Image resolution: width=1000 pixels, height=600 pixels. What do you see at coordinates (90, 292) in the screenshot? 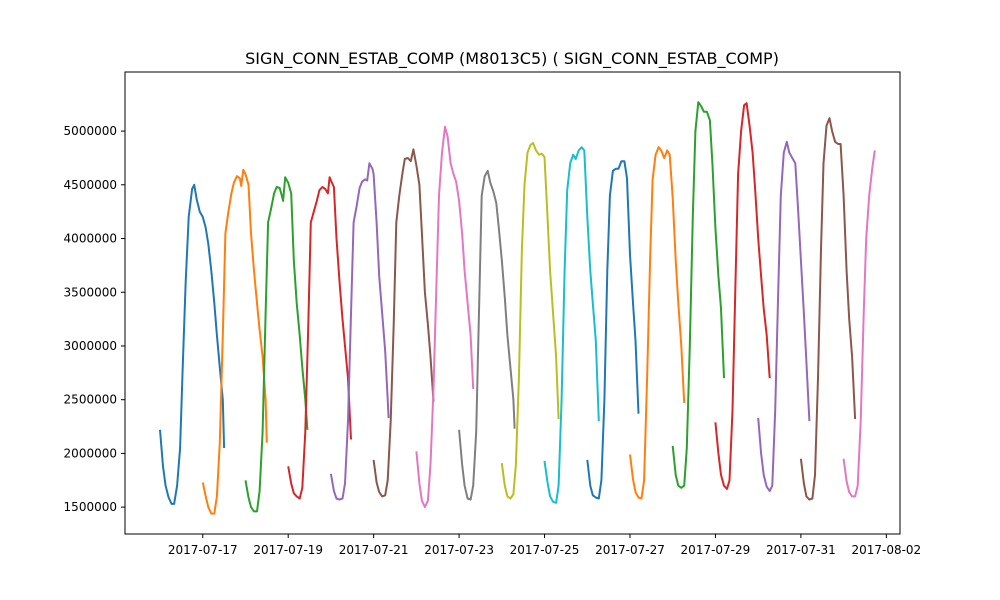
I see `y-tick-label: 3500000` at bounding box center [90, 292].